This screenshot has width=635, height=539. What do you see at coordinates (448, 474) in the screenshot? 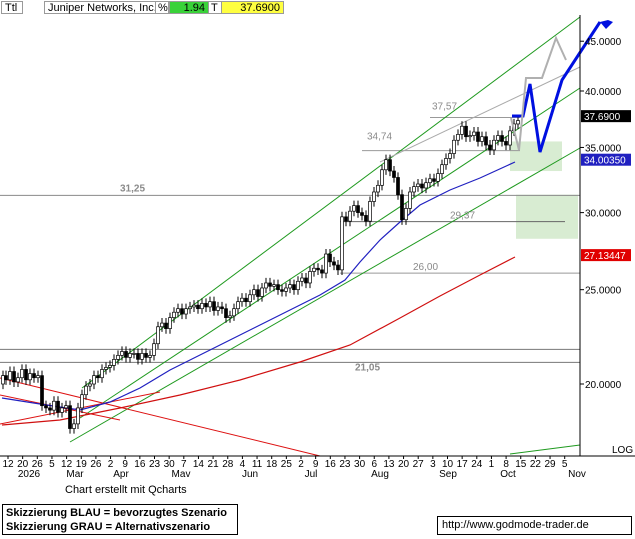
I see `month-label: Sep` at bounding box center [448, 474].